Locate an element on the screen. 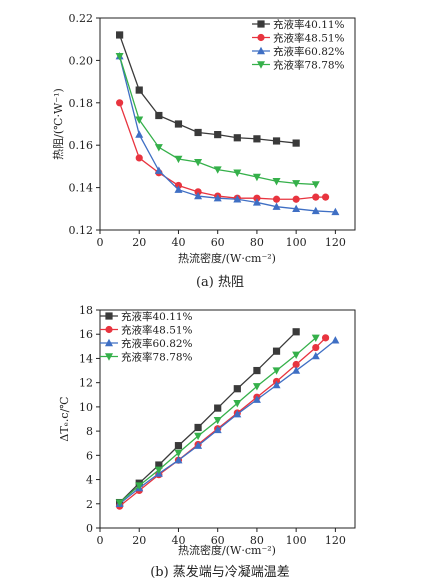 This screenshot has width=440, height=582. panel-b-xtick-label: 40 is located at coordinates (178, 540).